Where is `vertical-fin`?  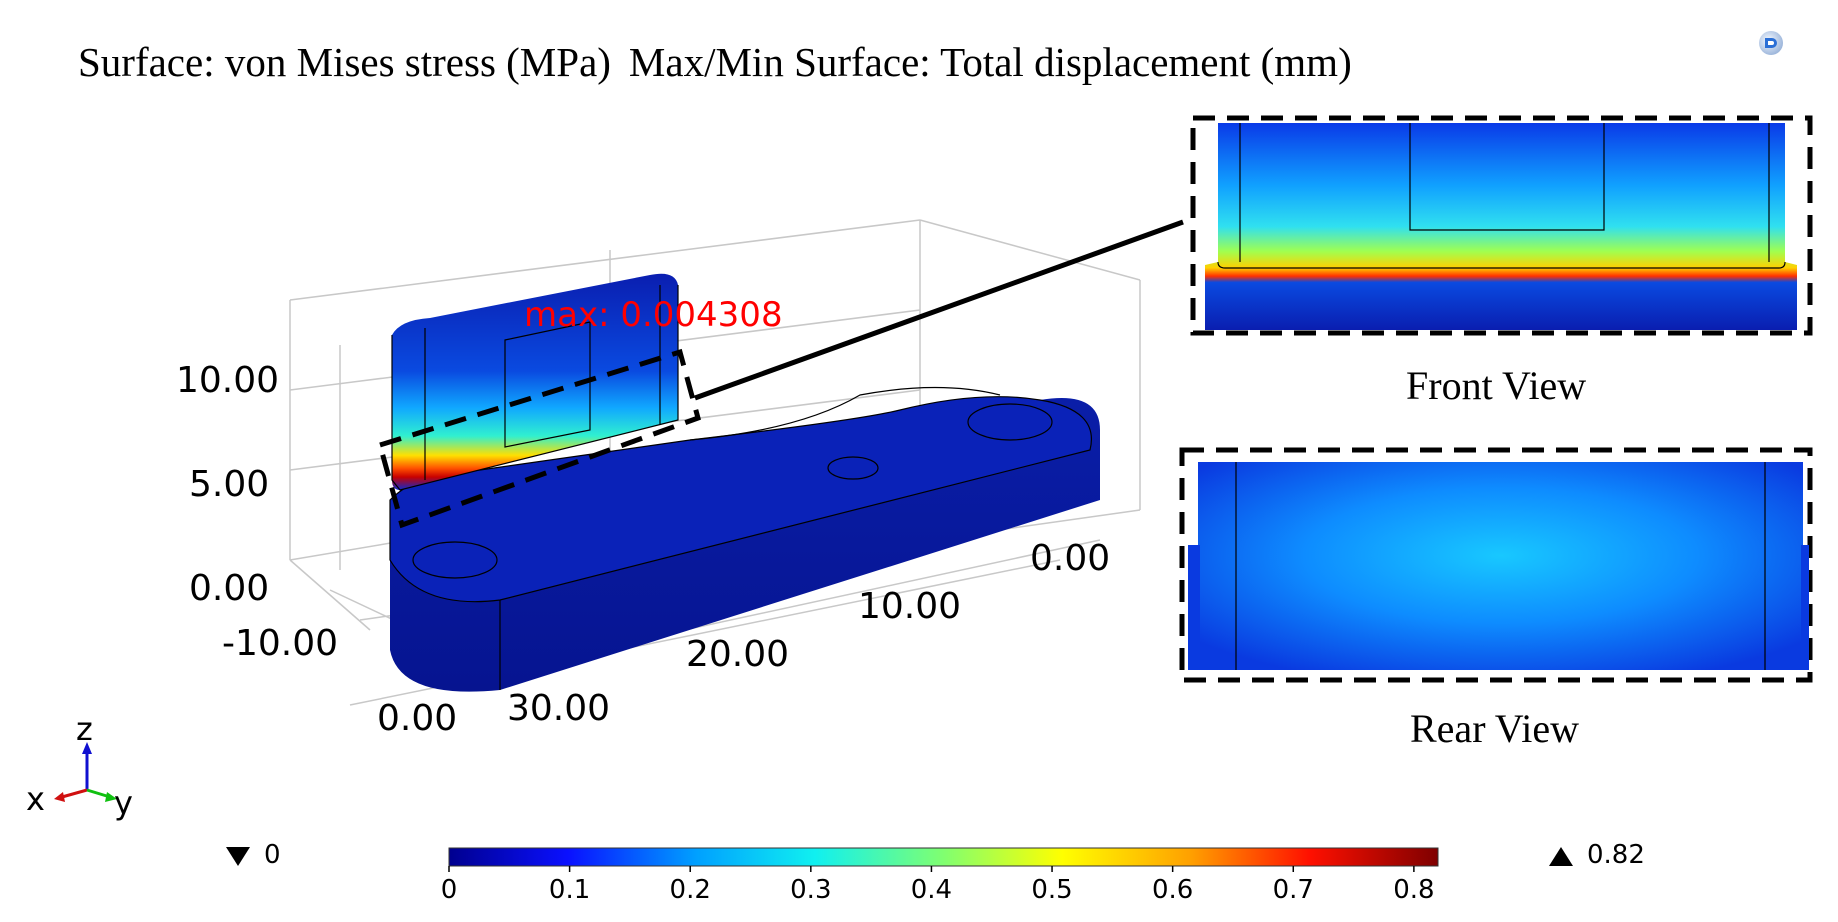
vertical-fin is located at coordinates (535, 382).